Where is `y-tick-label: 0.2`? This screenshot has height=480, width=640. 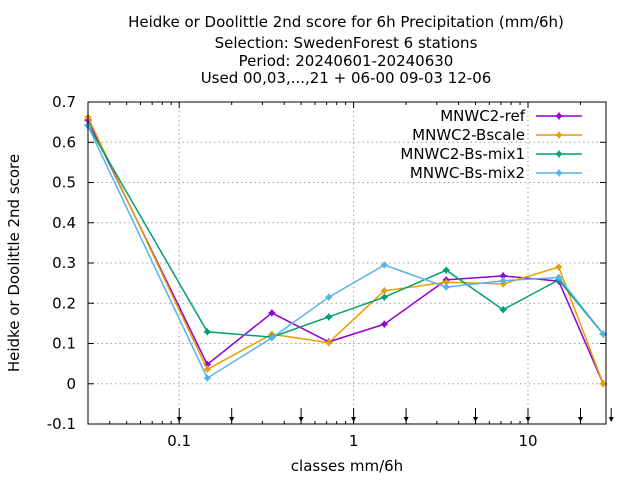
y-tick-label: 0.2 is located at coordinates (64, 303).